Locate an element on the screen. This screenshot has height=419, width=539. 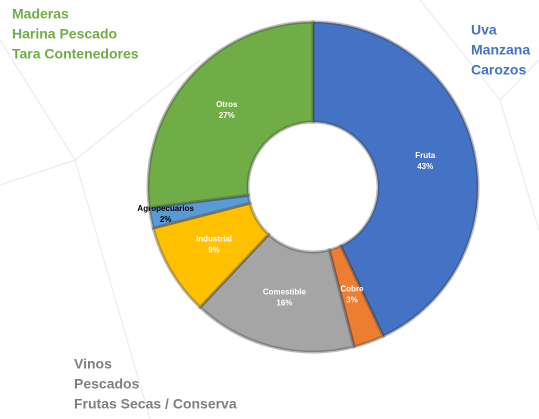
slice-value-label: 9% is located at coordinates (214, 250).